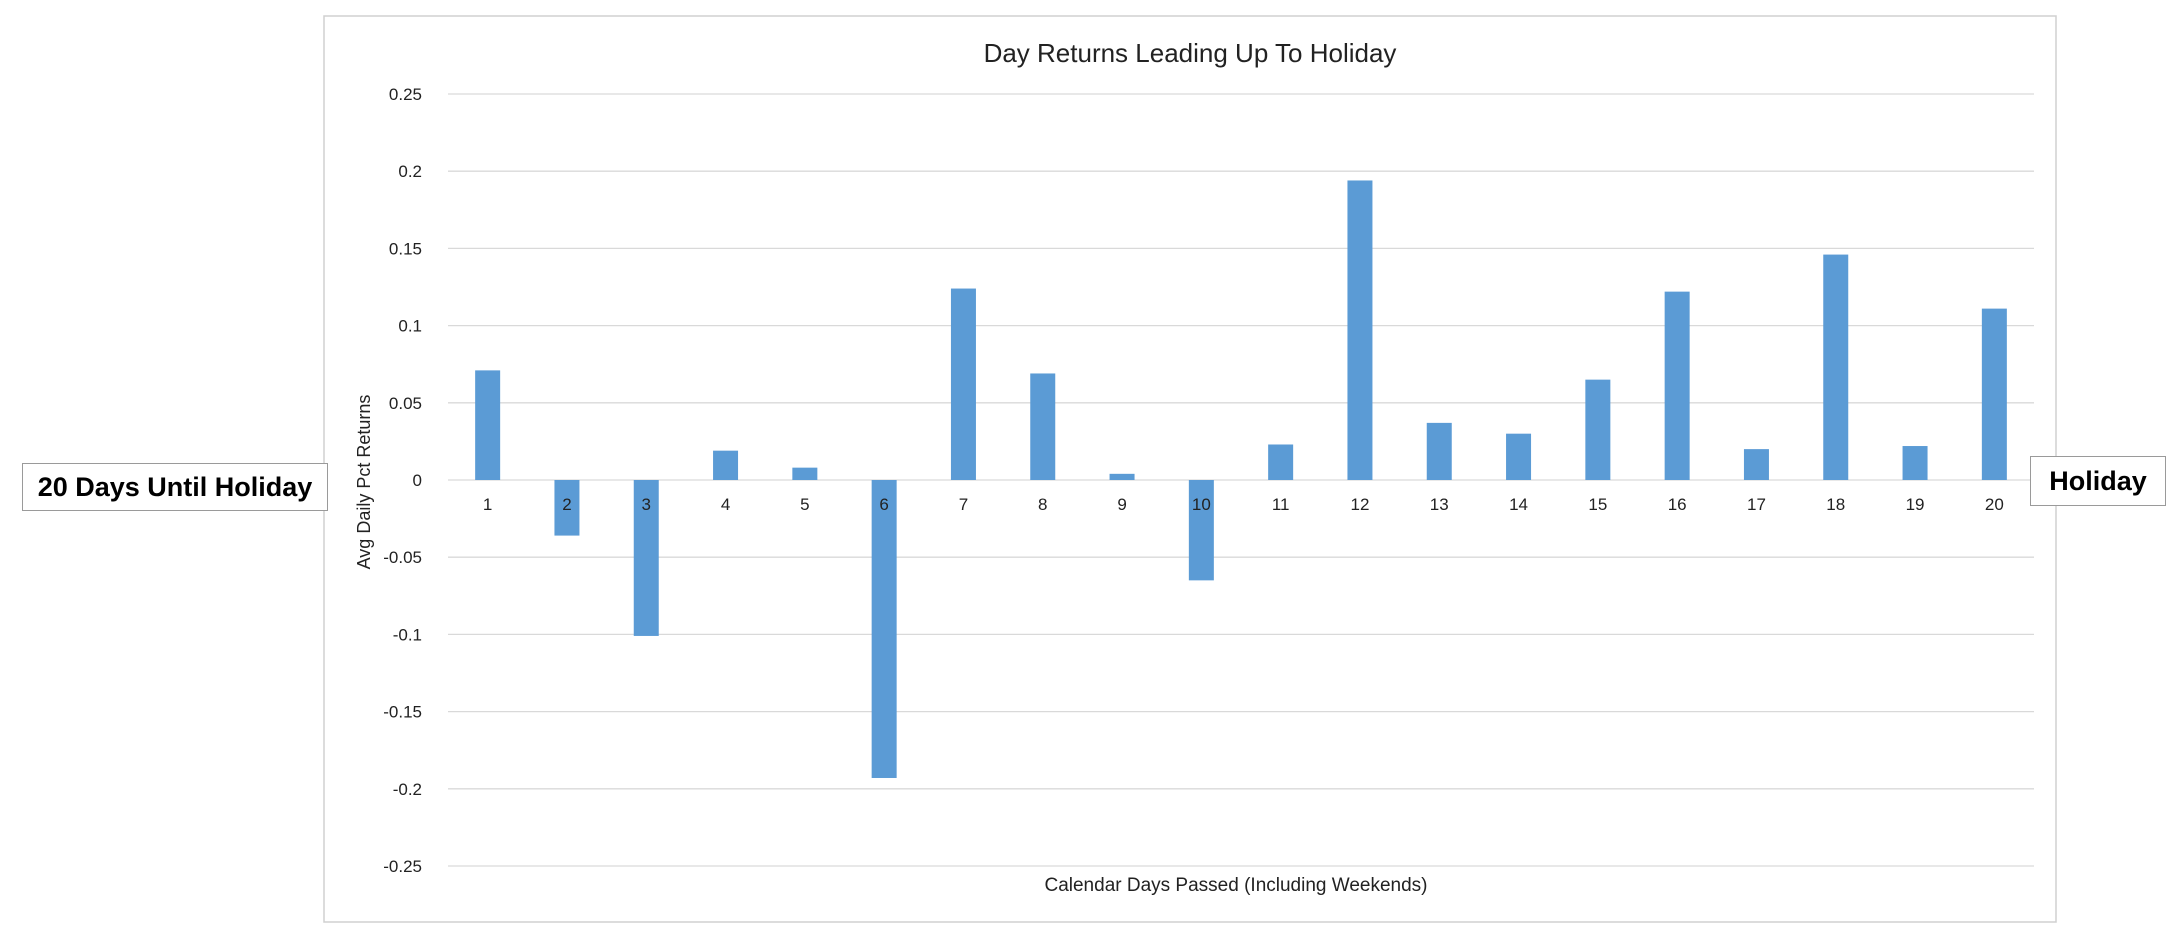 The height and width of the screenshot is (940, 2175). Describe the element at coordinates (1597, 504) in the screenshot. I see `x-tick-label: 15` at that location.